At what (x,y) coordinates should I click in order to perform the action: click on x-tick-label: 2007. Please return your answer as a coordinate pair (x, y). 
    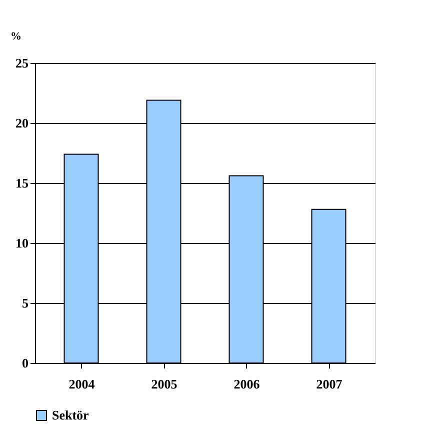
    Looking at the image, I should click on (329, 384).